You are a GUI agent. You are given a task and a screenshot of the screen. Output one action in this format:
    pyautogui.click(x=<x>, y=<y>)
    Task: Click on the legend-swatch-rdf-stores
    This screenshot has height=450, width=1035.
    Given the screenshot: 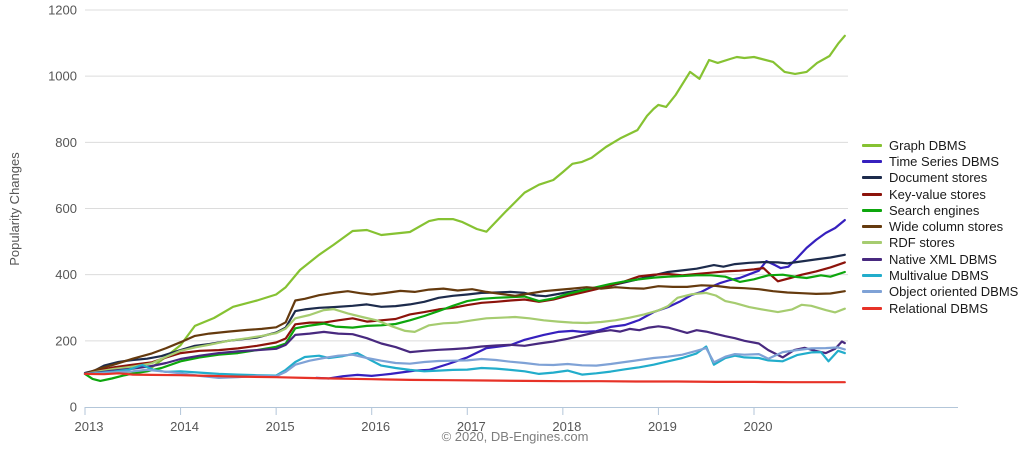 What is the action you would take?
    pyautogui.click(x=872, y=243)
    